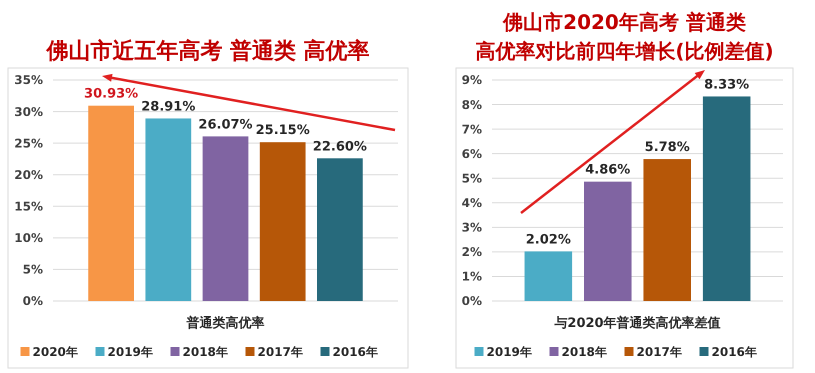 This screenshot has height=373, width=815. I want to click on y-tick-label: 1%, so click(472, 277).